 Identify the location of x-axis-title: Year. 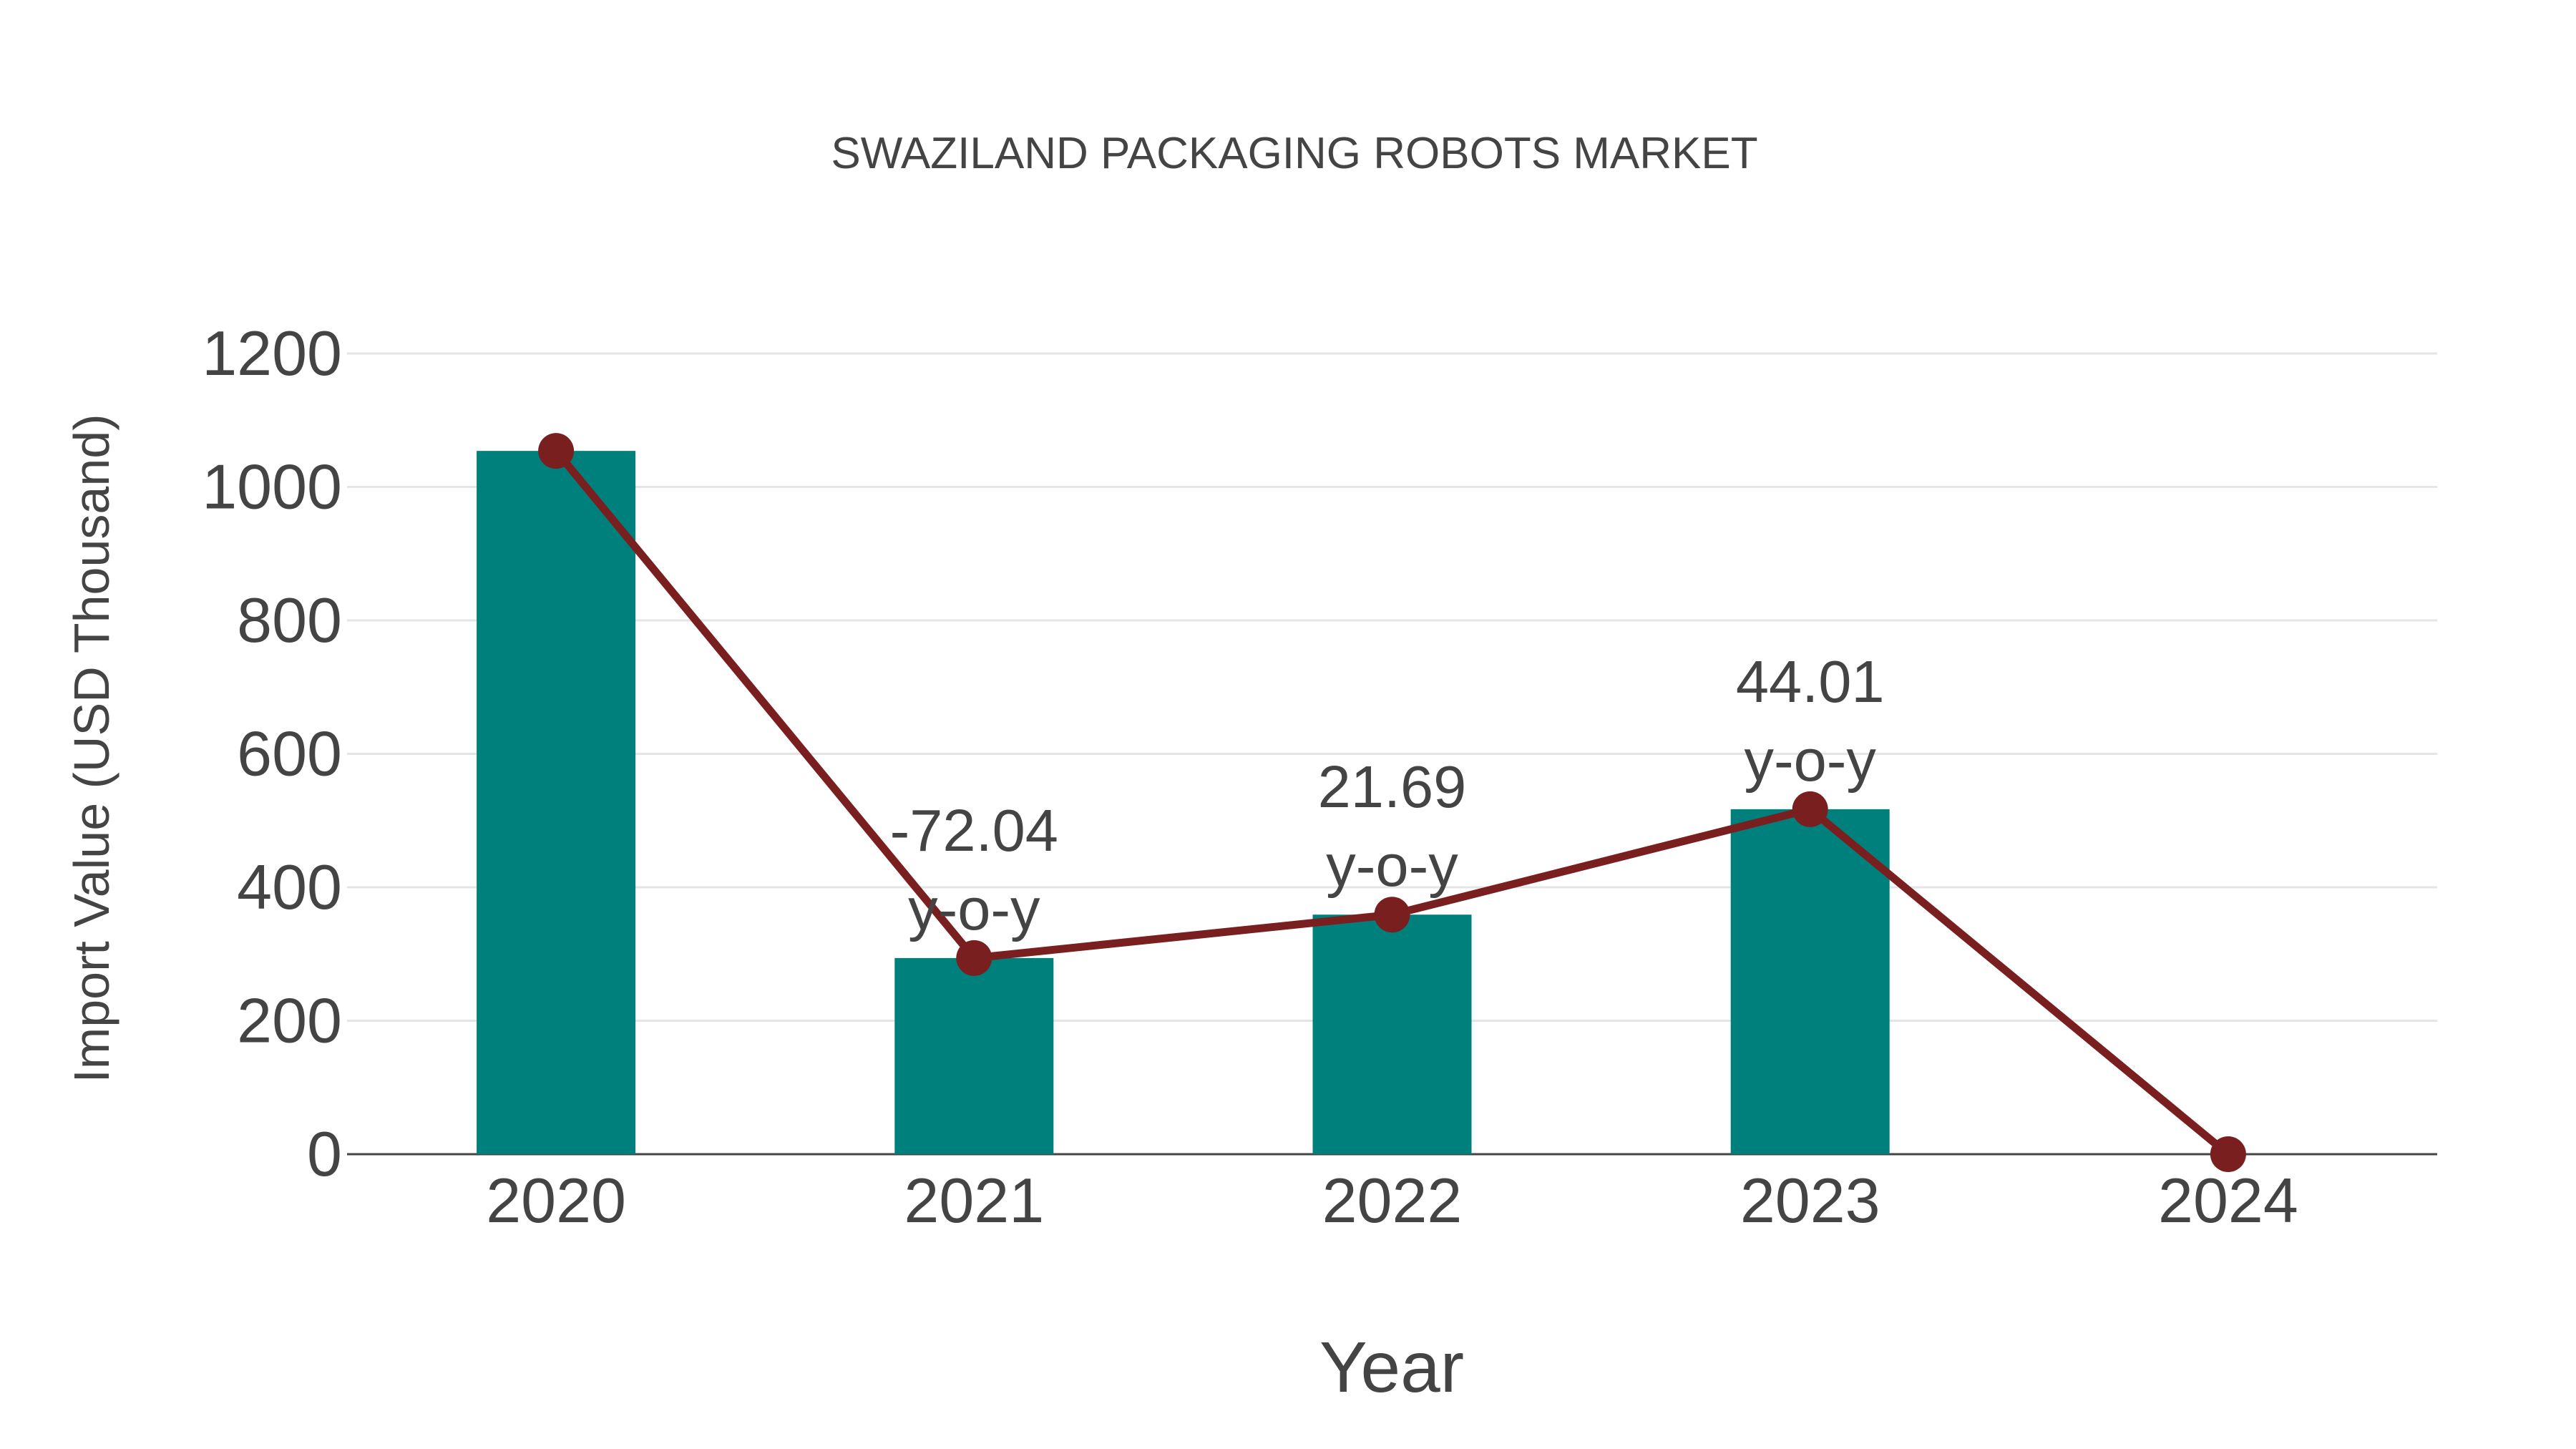
(1391, 1367).